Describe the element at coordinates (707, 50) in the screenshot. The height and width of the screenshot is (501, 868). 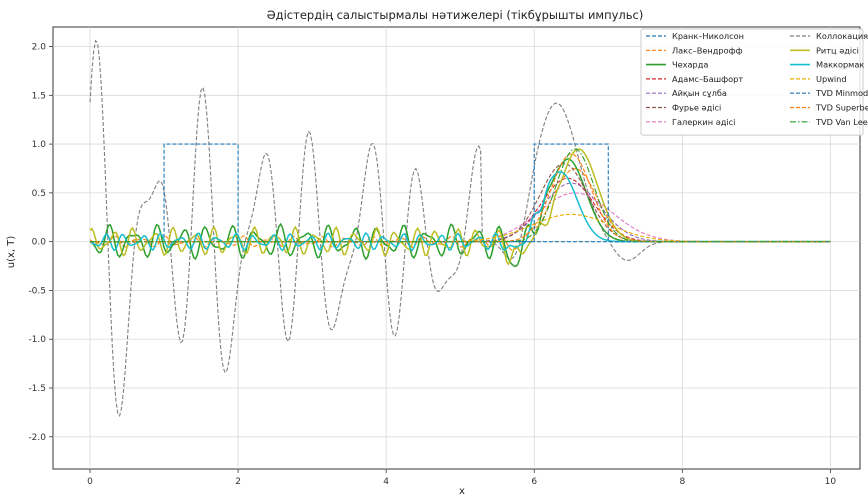
I see `legend-label: Лакс–Вендрофф` at that location.